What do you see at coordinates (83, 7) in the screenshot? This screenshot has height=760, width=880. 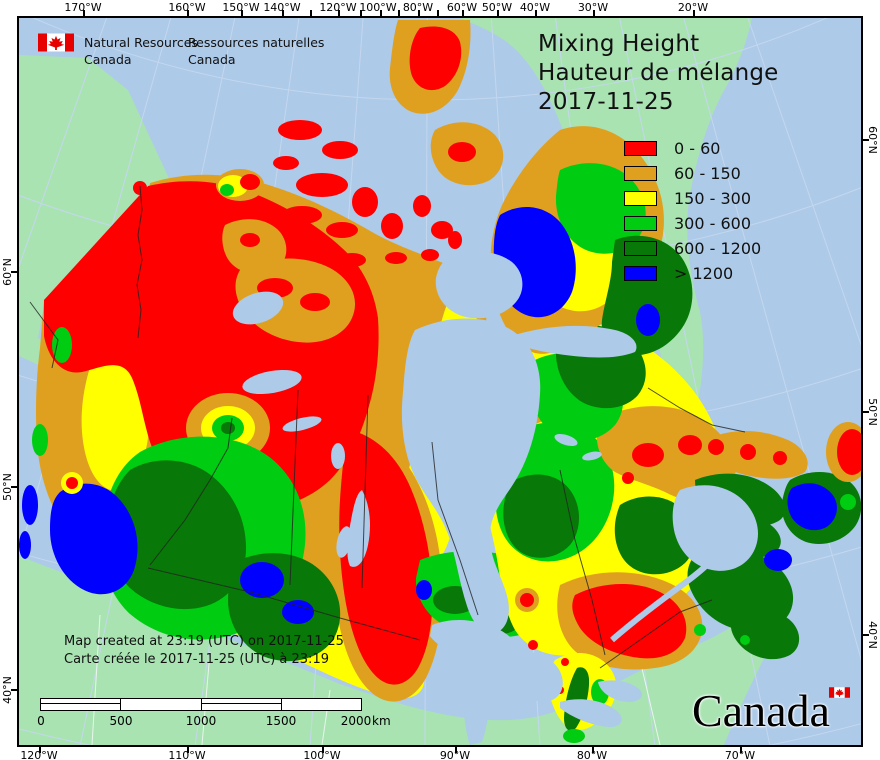 I see `axis-label-top: 170°W` at bounding box center [83, 7].